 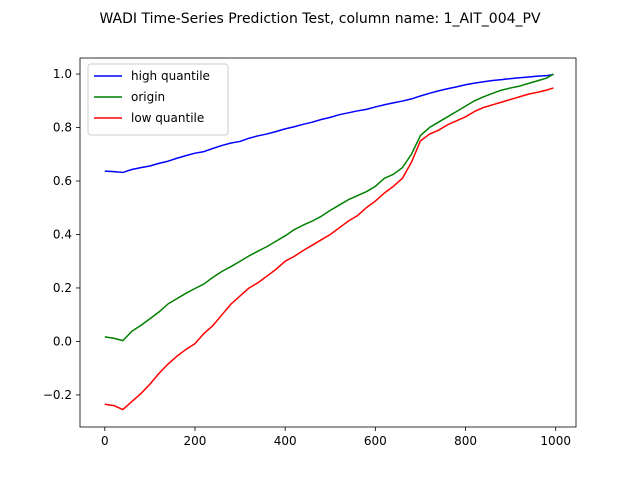 What do you see at coordinates (167, 118) in the screenshot?
I see `legend-label: low quantile` at bounding box center [167, 118].